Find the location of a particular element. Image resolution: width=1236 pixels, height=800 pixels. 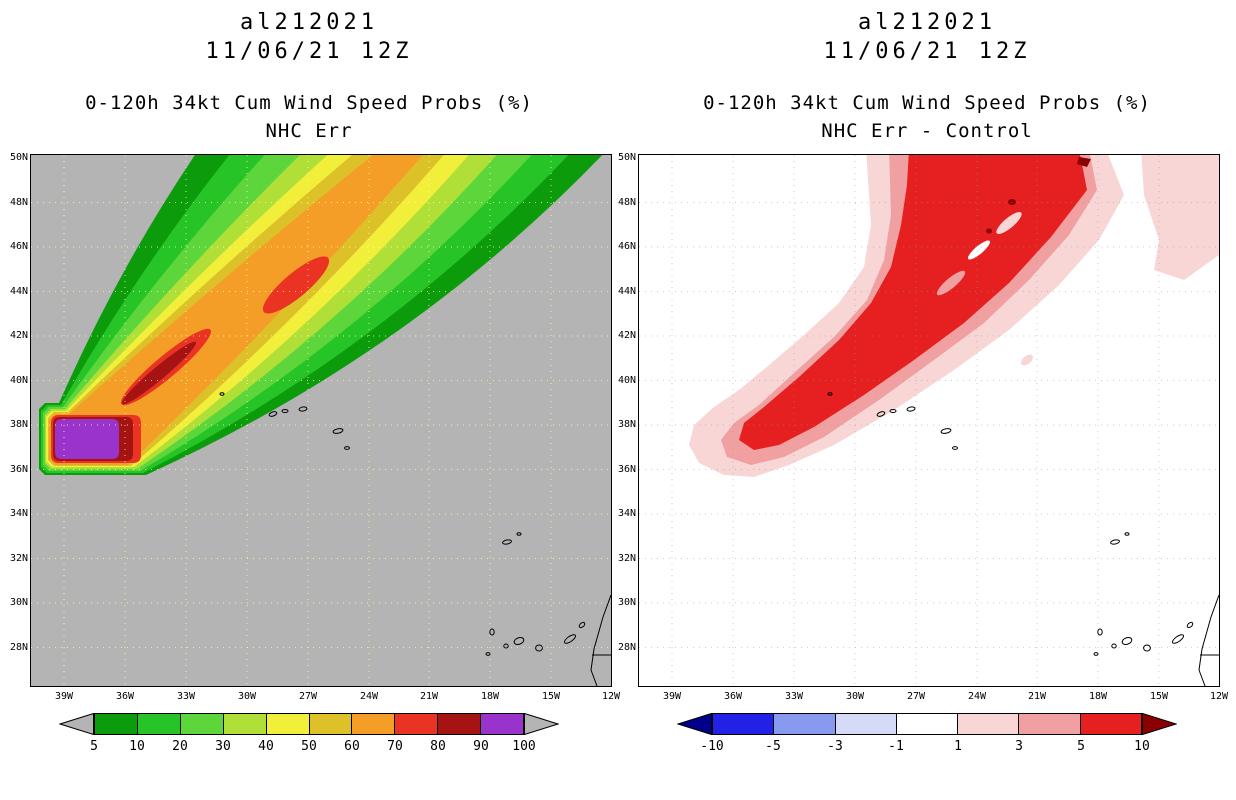

colorbar-tick: -1 is located at coordinates (896, 746).